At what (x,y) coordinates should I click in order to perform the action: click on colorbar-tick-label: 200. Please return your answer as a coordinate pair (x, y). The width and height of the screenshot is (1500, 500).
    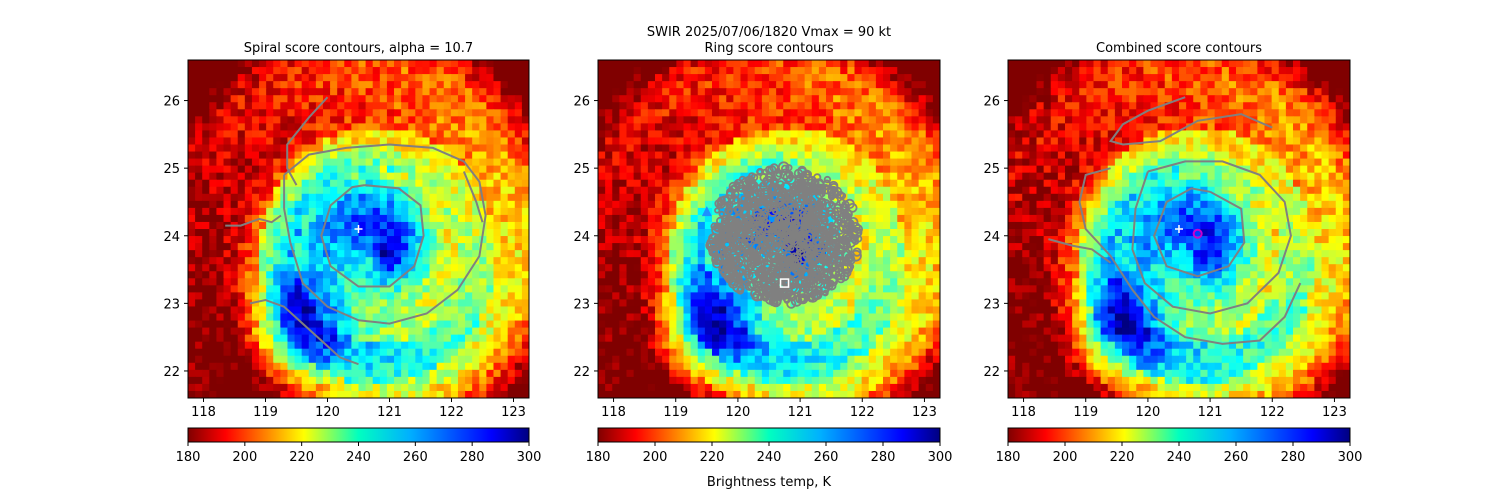
    Looking at the image, I should click on (244, 457).